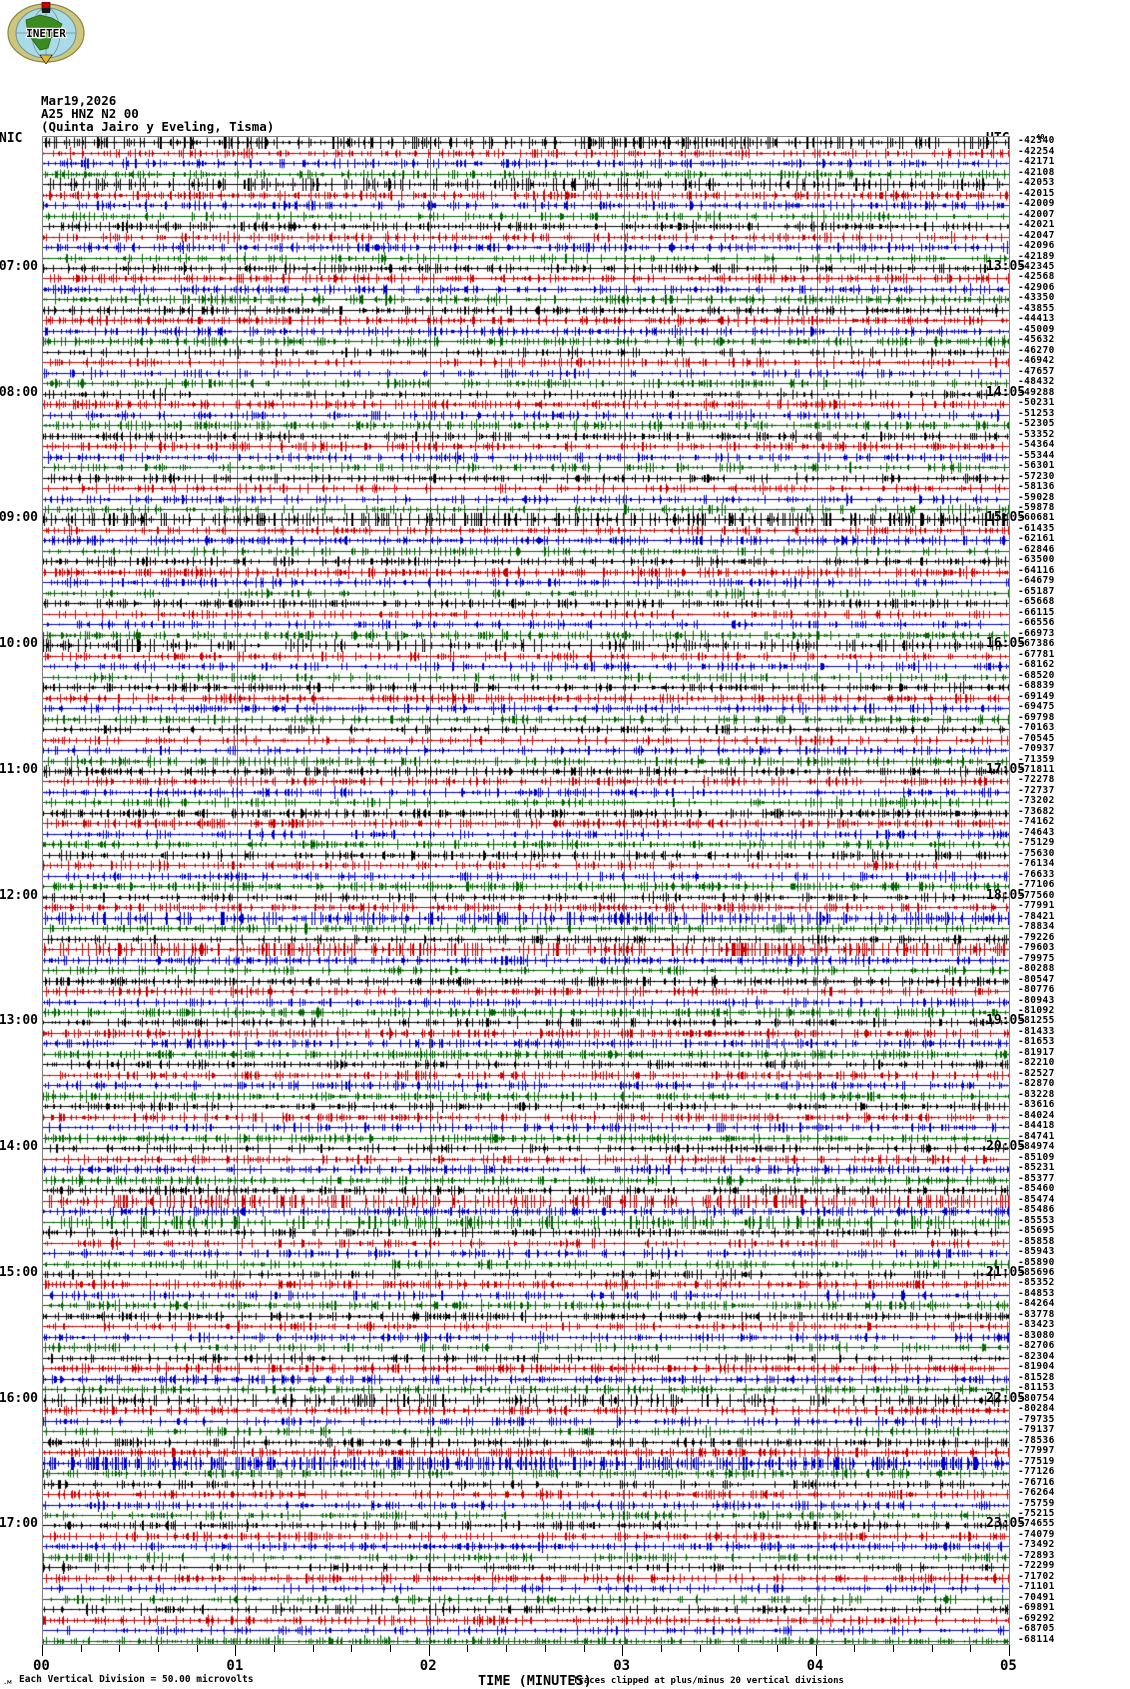  What do you see at coordinates (1036, 832) in the screenshot?
I see `amplitude-value: -74643` at bounding box center [1036, 832].